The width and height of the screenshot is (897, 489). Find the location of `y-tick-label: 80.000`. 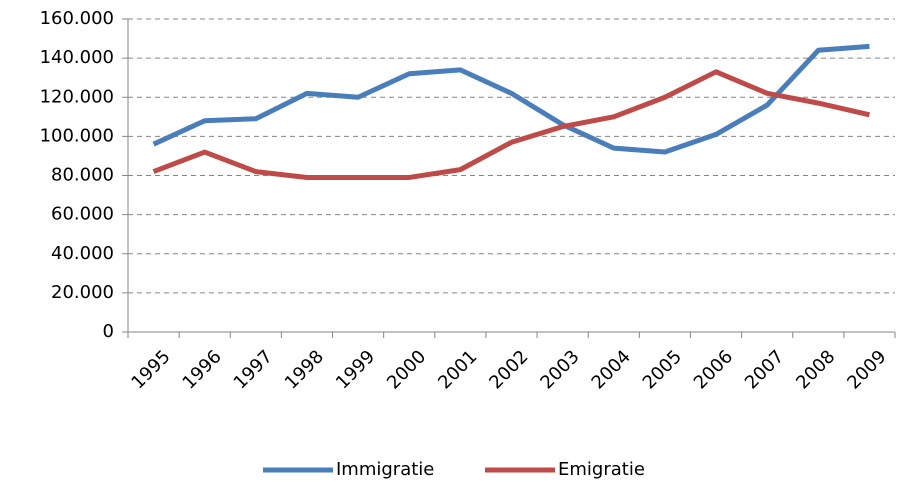

y-tick-label: 80.000 is located at coordinates (82, 175).